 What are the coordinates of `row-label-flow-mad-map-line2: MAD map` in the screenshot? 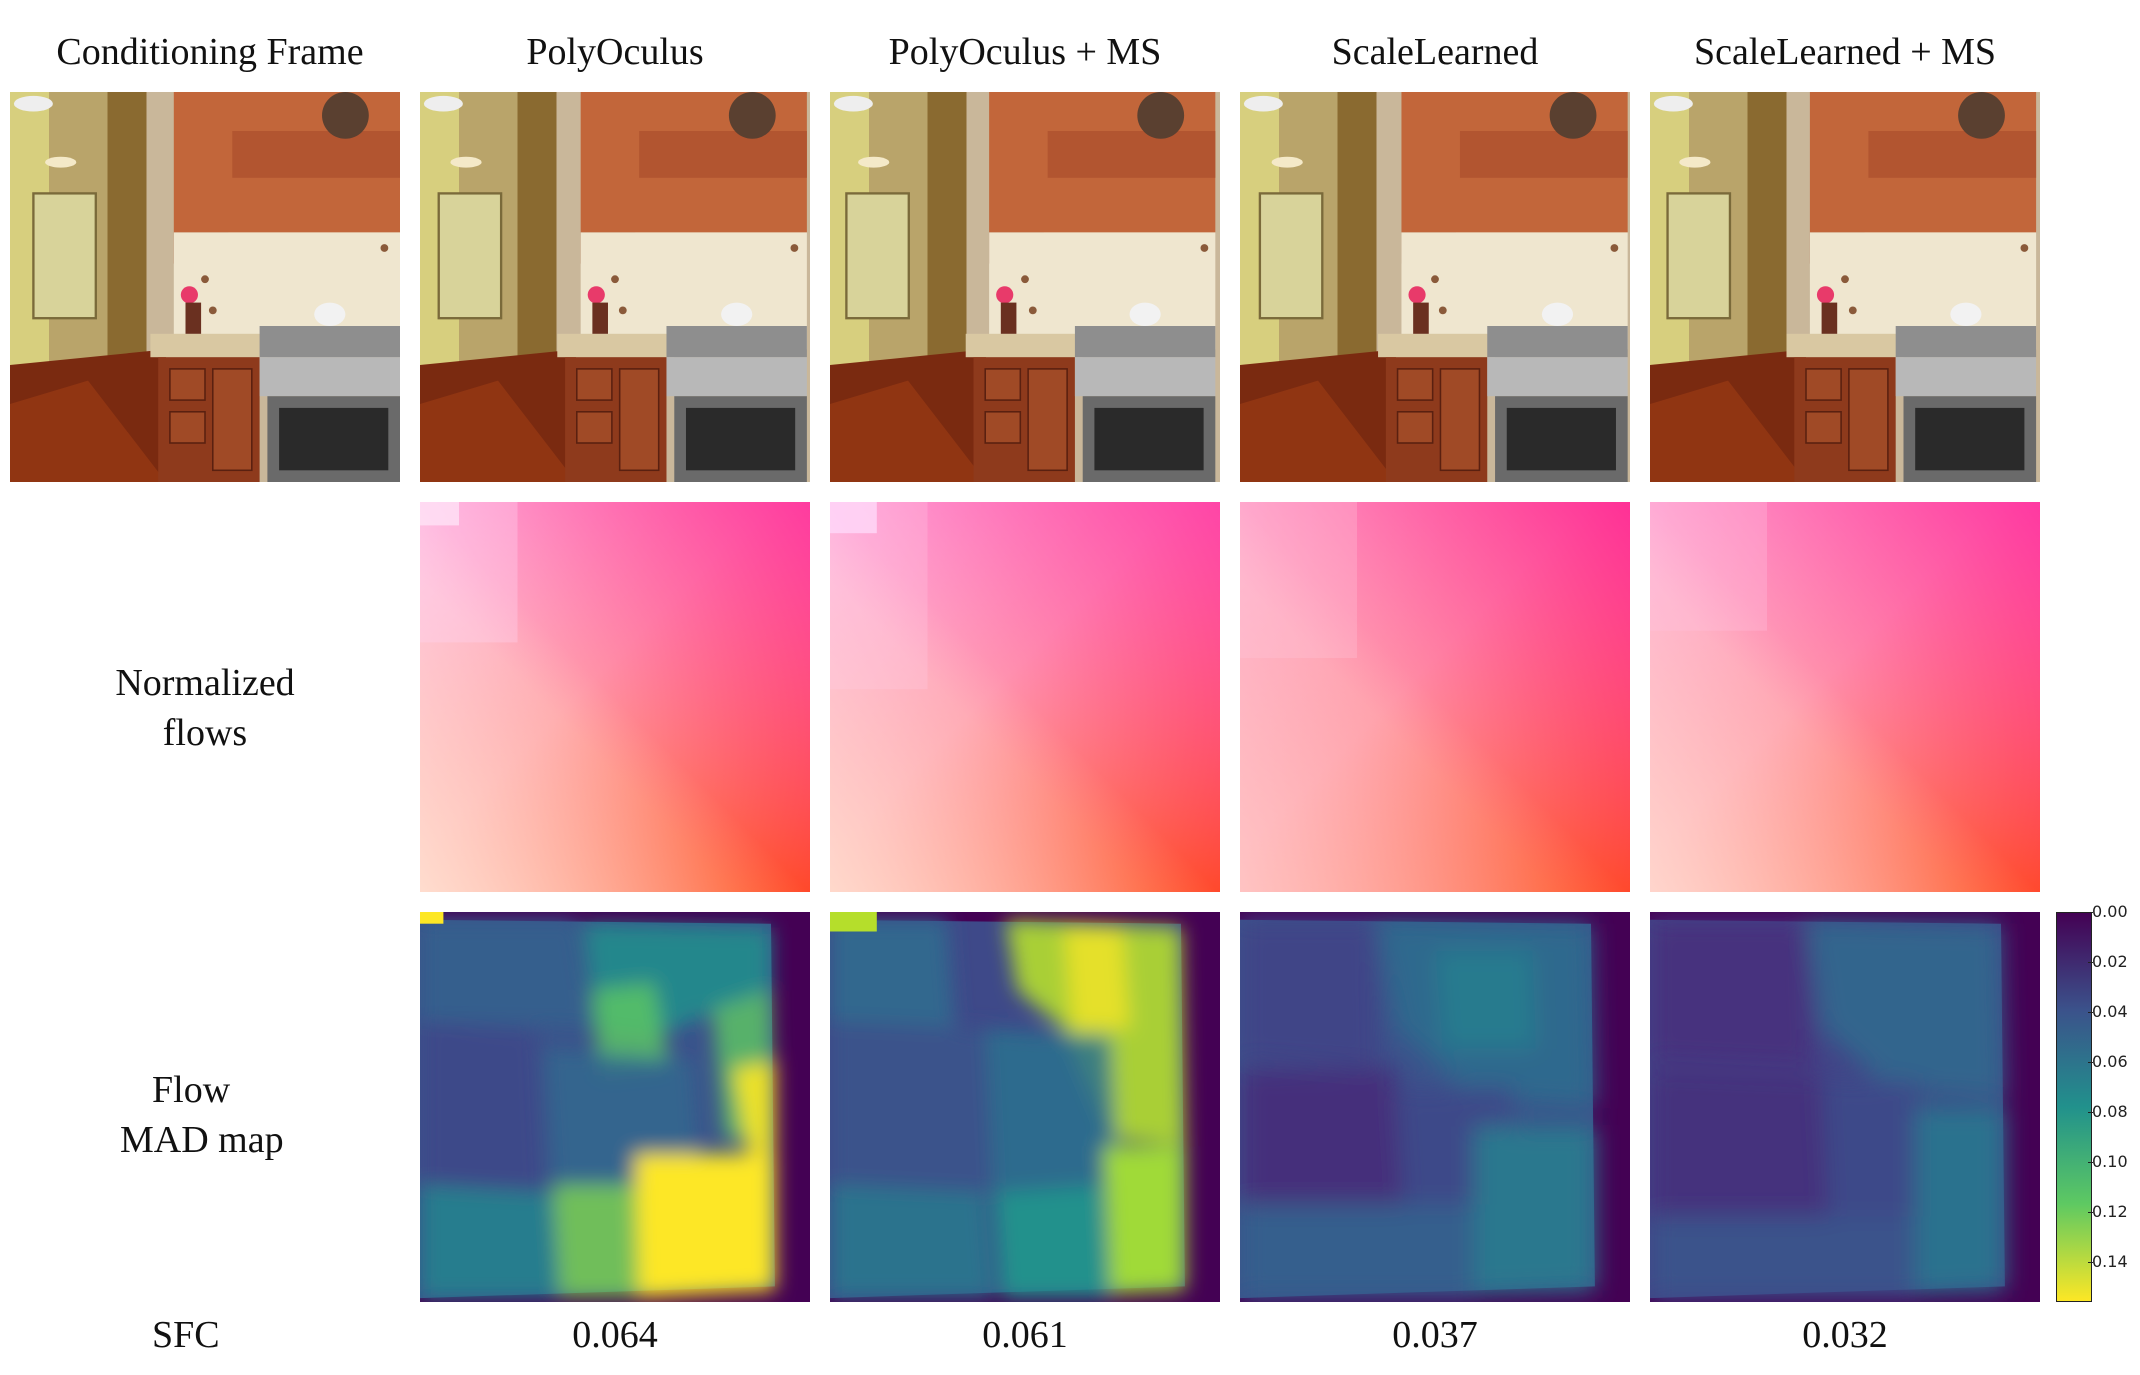 It's located at (202, 1140).